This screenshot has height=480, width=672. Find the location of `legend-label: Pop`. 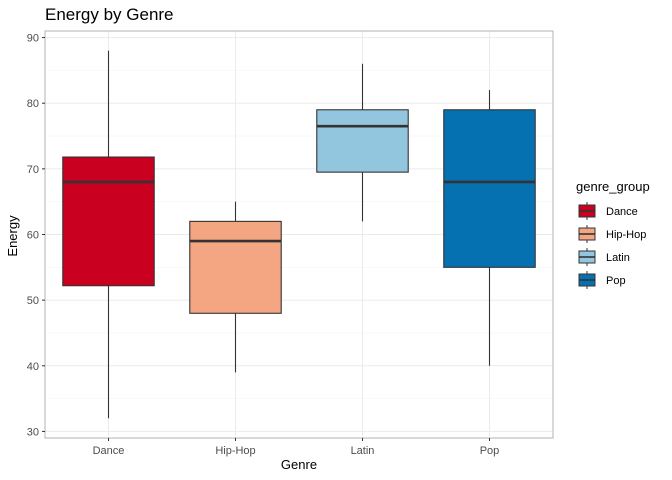

legend-label: Pop is located at coordinates (616, 281).